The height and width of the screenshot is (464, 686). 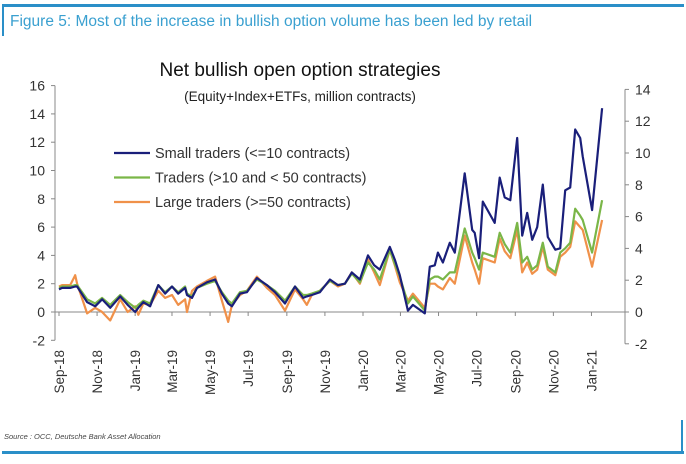 I want to click on right-axis-tick-label: -2, so click(x=641, y=344).